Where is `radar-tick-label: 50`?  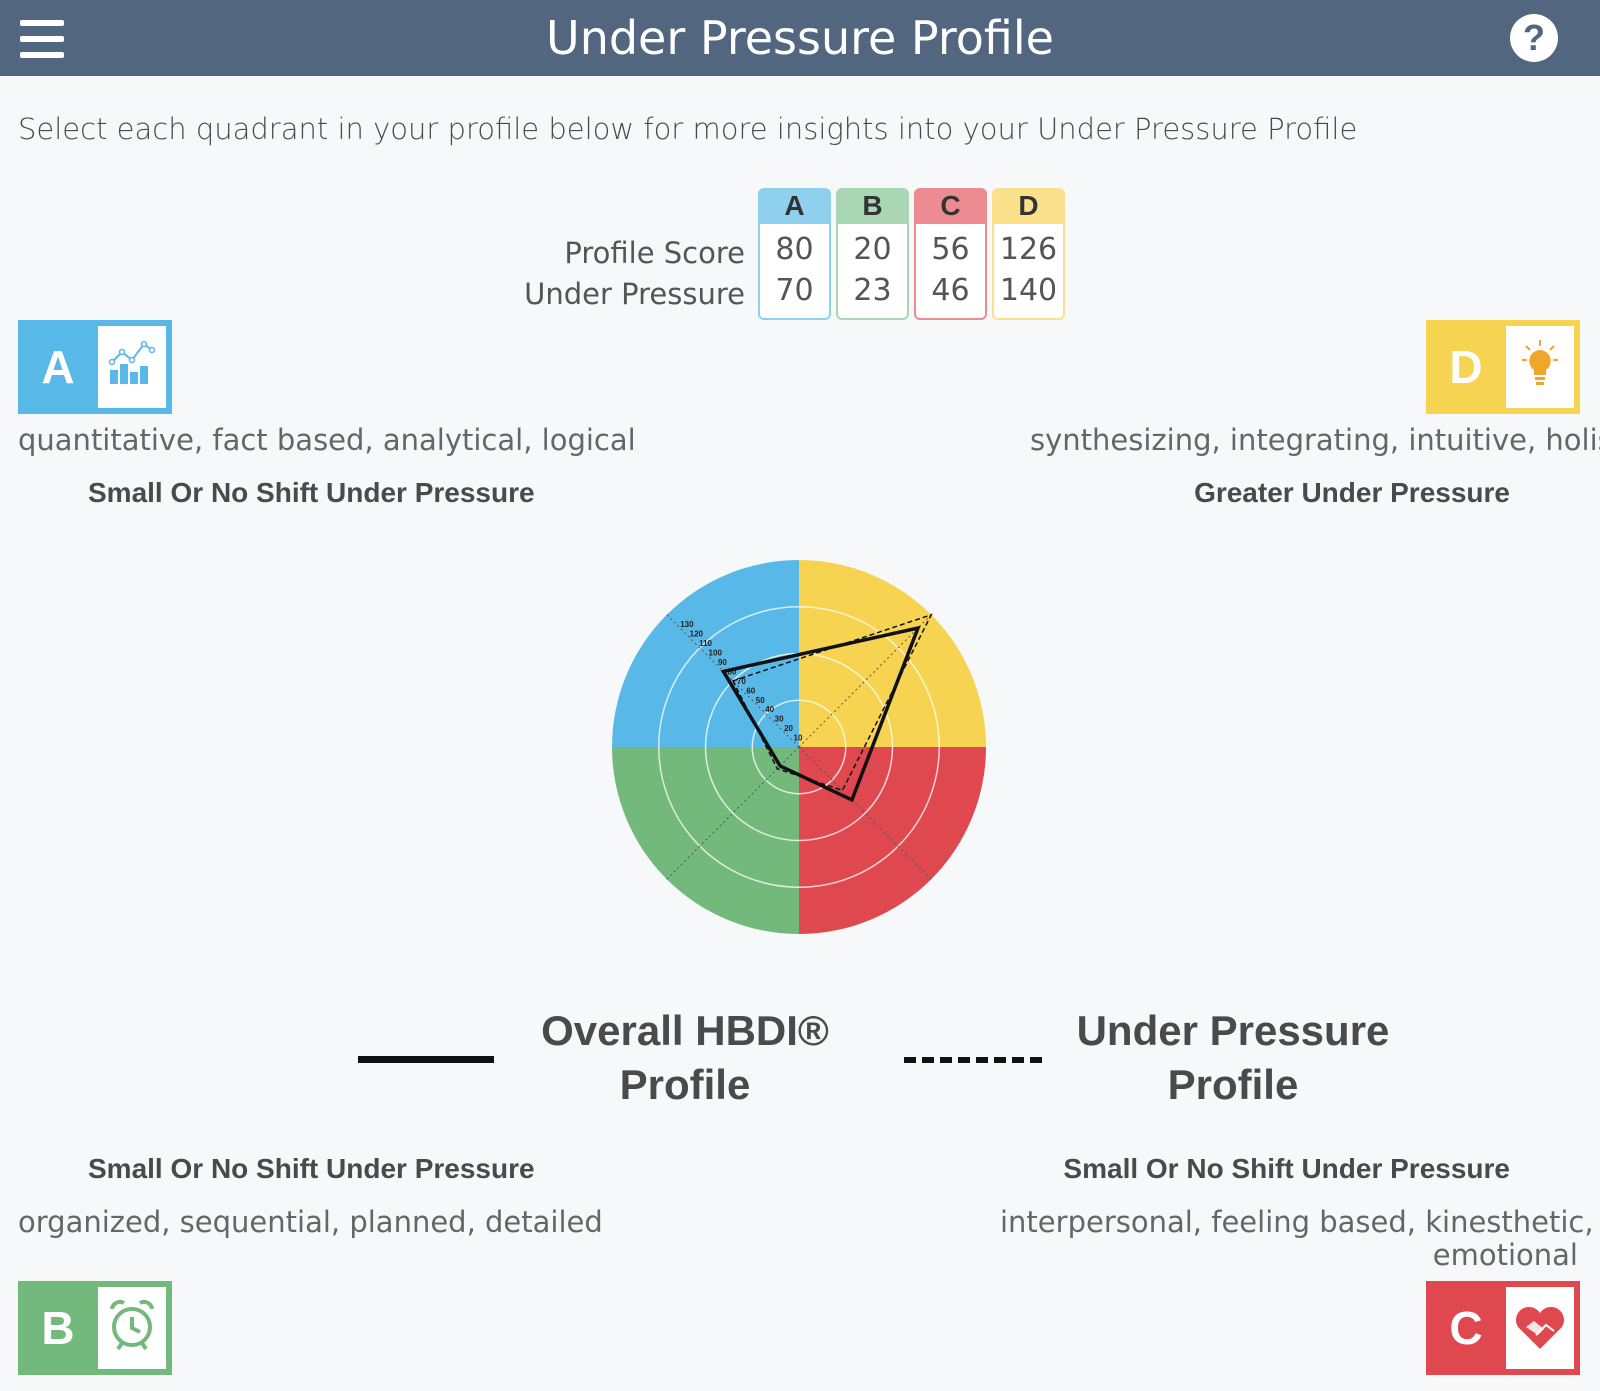
radar-tick-label: 50 is located at coordinates (760, 700).